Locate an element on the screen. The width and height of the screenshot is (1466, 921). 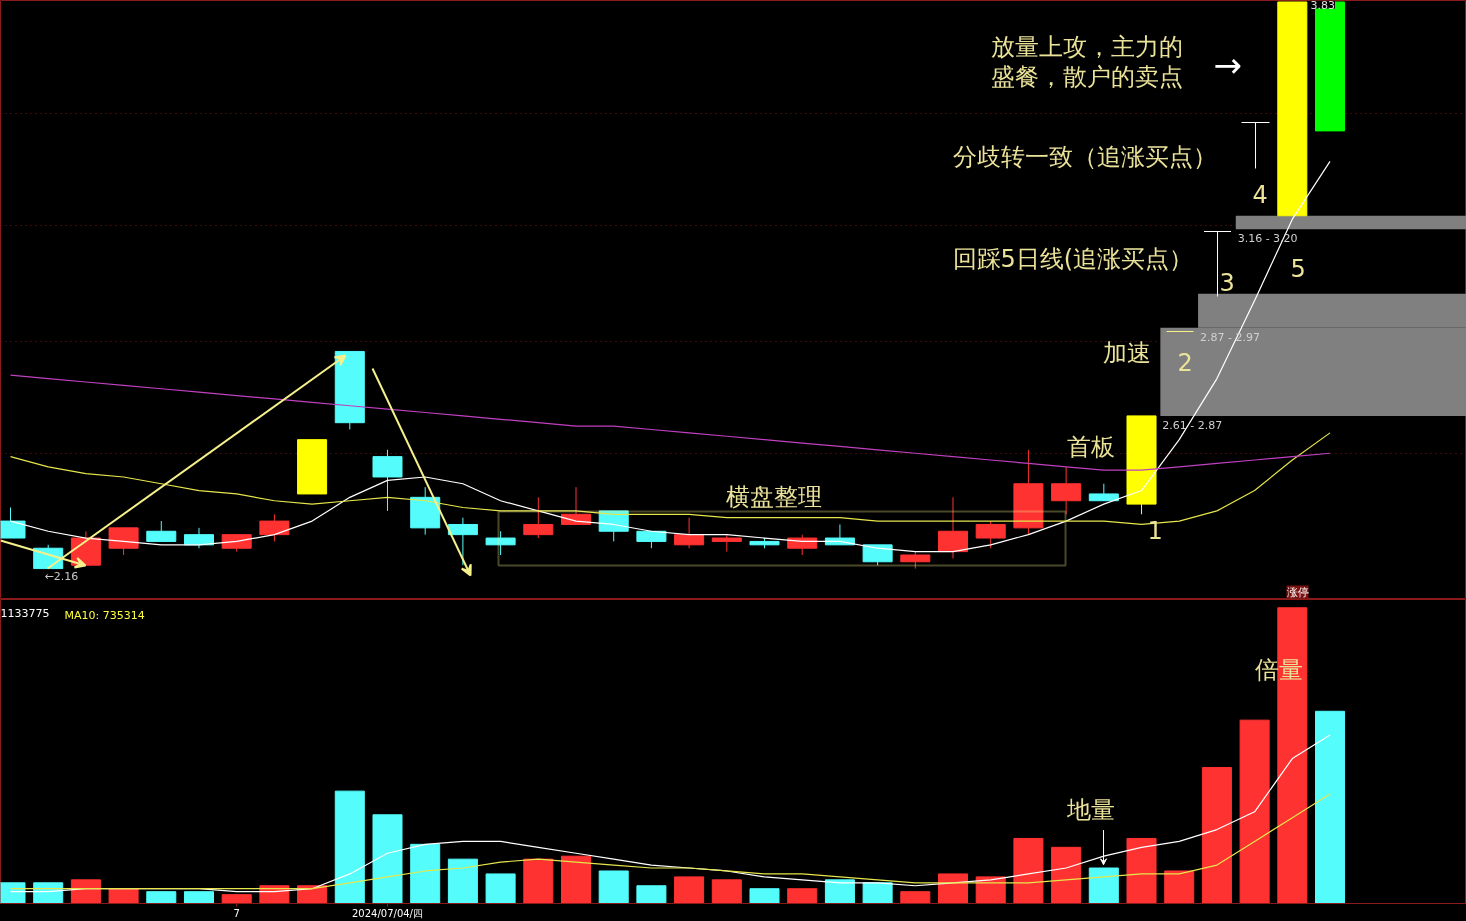
annotation: 5 is located at coordinates (1298, 268).